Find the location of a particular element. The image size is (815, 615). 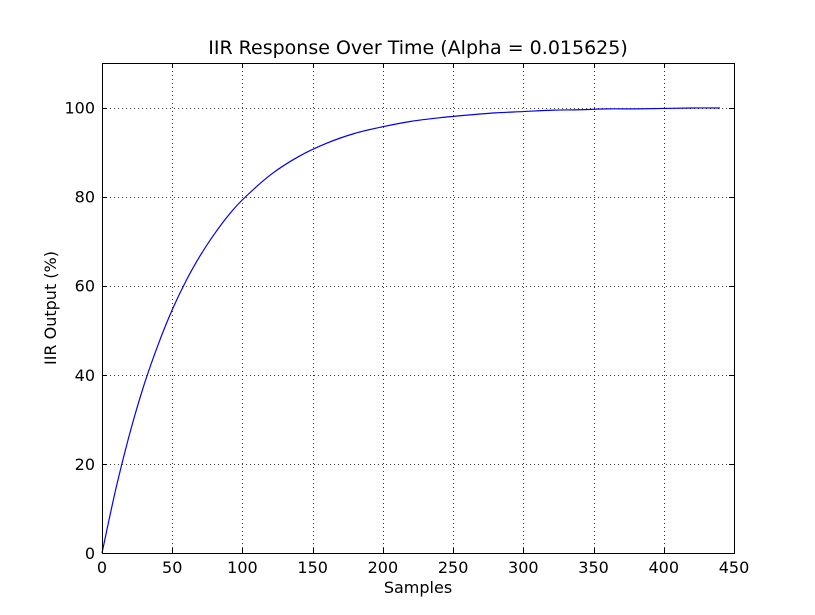

y-tick-label: 100 is located at coordinates (79, 108).